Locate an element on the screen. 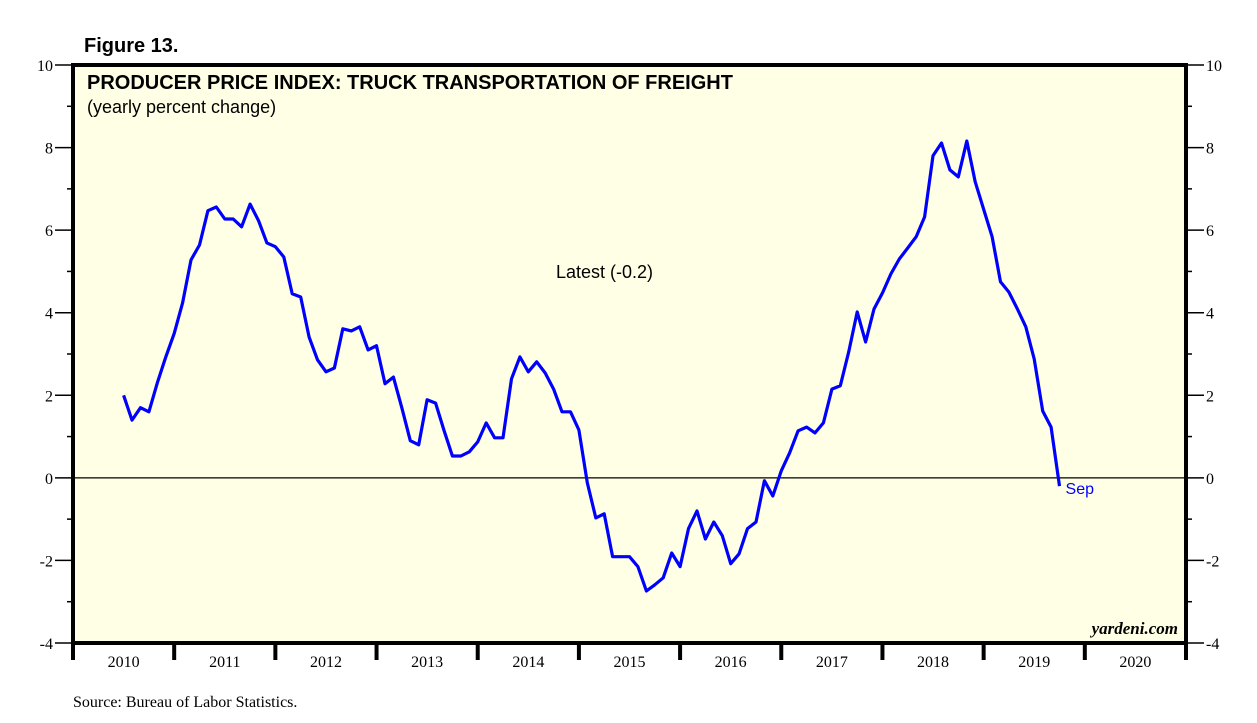 Image resolution: width=1257 pixels, height=723 pixels. latest-annotation: Latest (-0.2) is located at coordinates (604, 272).